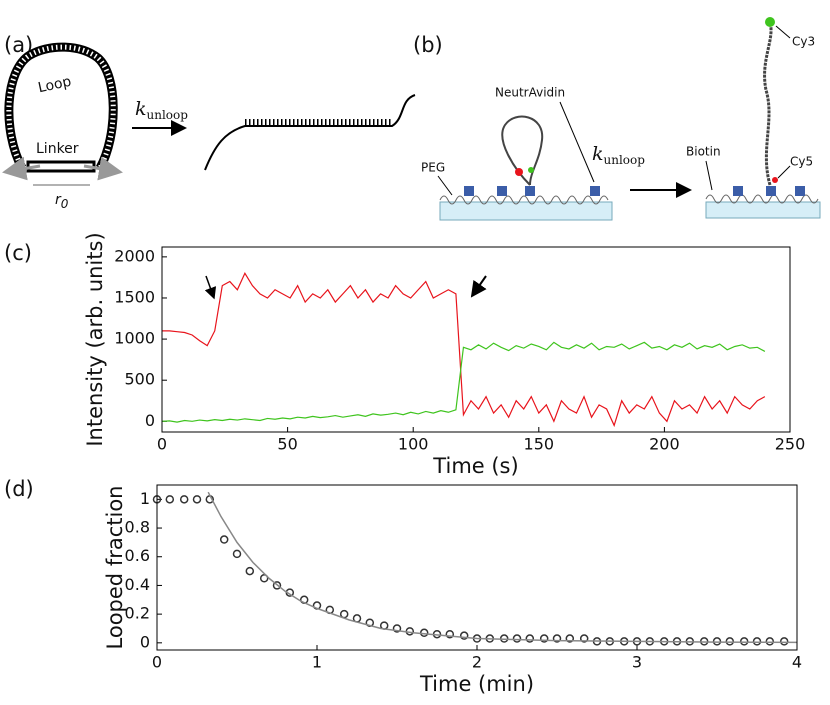 The image size is (830, 705). Describe the element at coordinates (61, 106) in the screenshot. I see `loop` at that location.